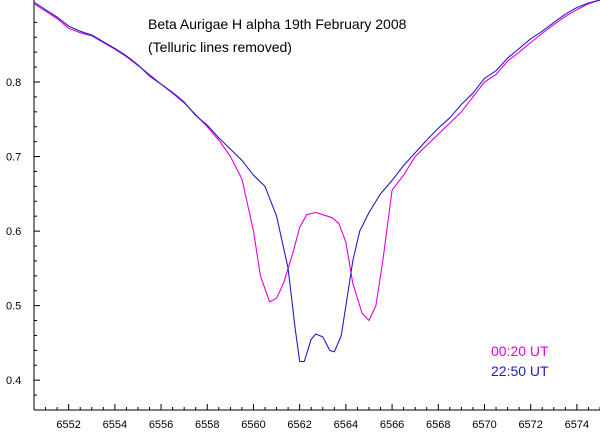 The height and width of the screenshot is (438, 600). What do you see at coordinates (392, 425) in the screenshot?
I see `x-tick-label: 6566` at bounding box center [392, 425].